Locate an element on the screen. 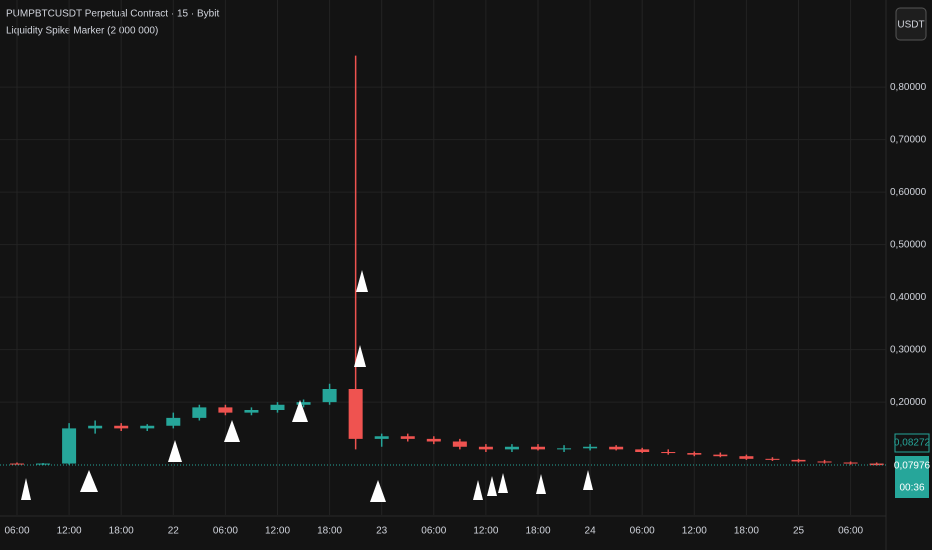 The image size is (932, 550). indicator-title: Liquidity Spike Marker (2 000 000) is located at coordinates (82, 31).